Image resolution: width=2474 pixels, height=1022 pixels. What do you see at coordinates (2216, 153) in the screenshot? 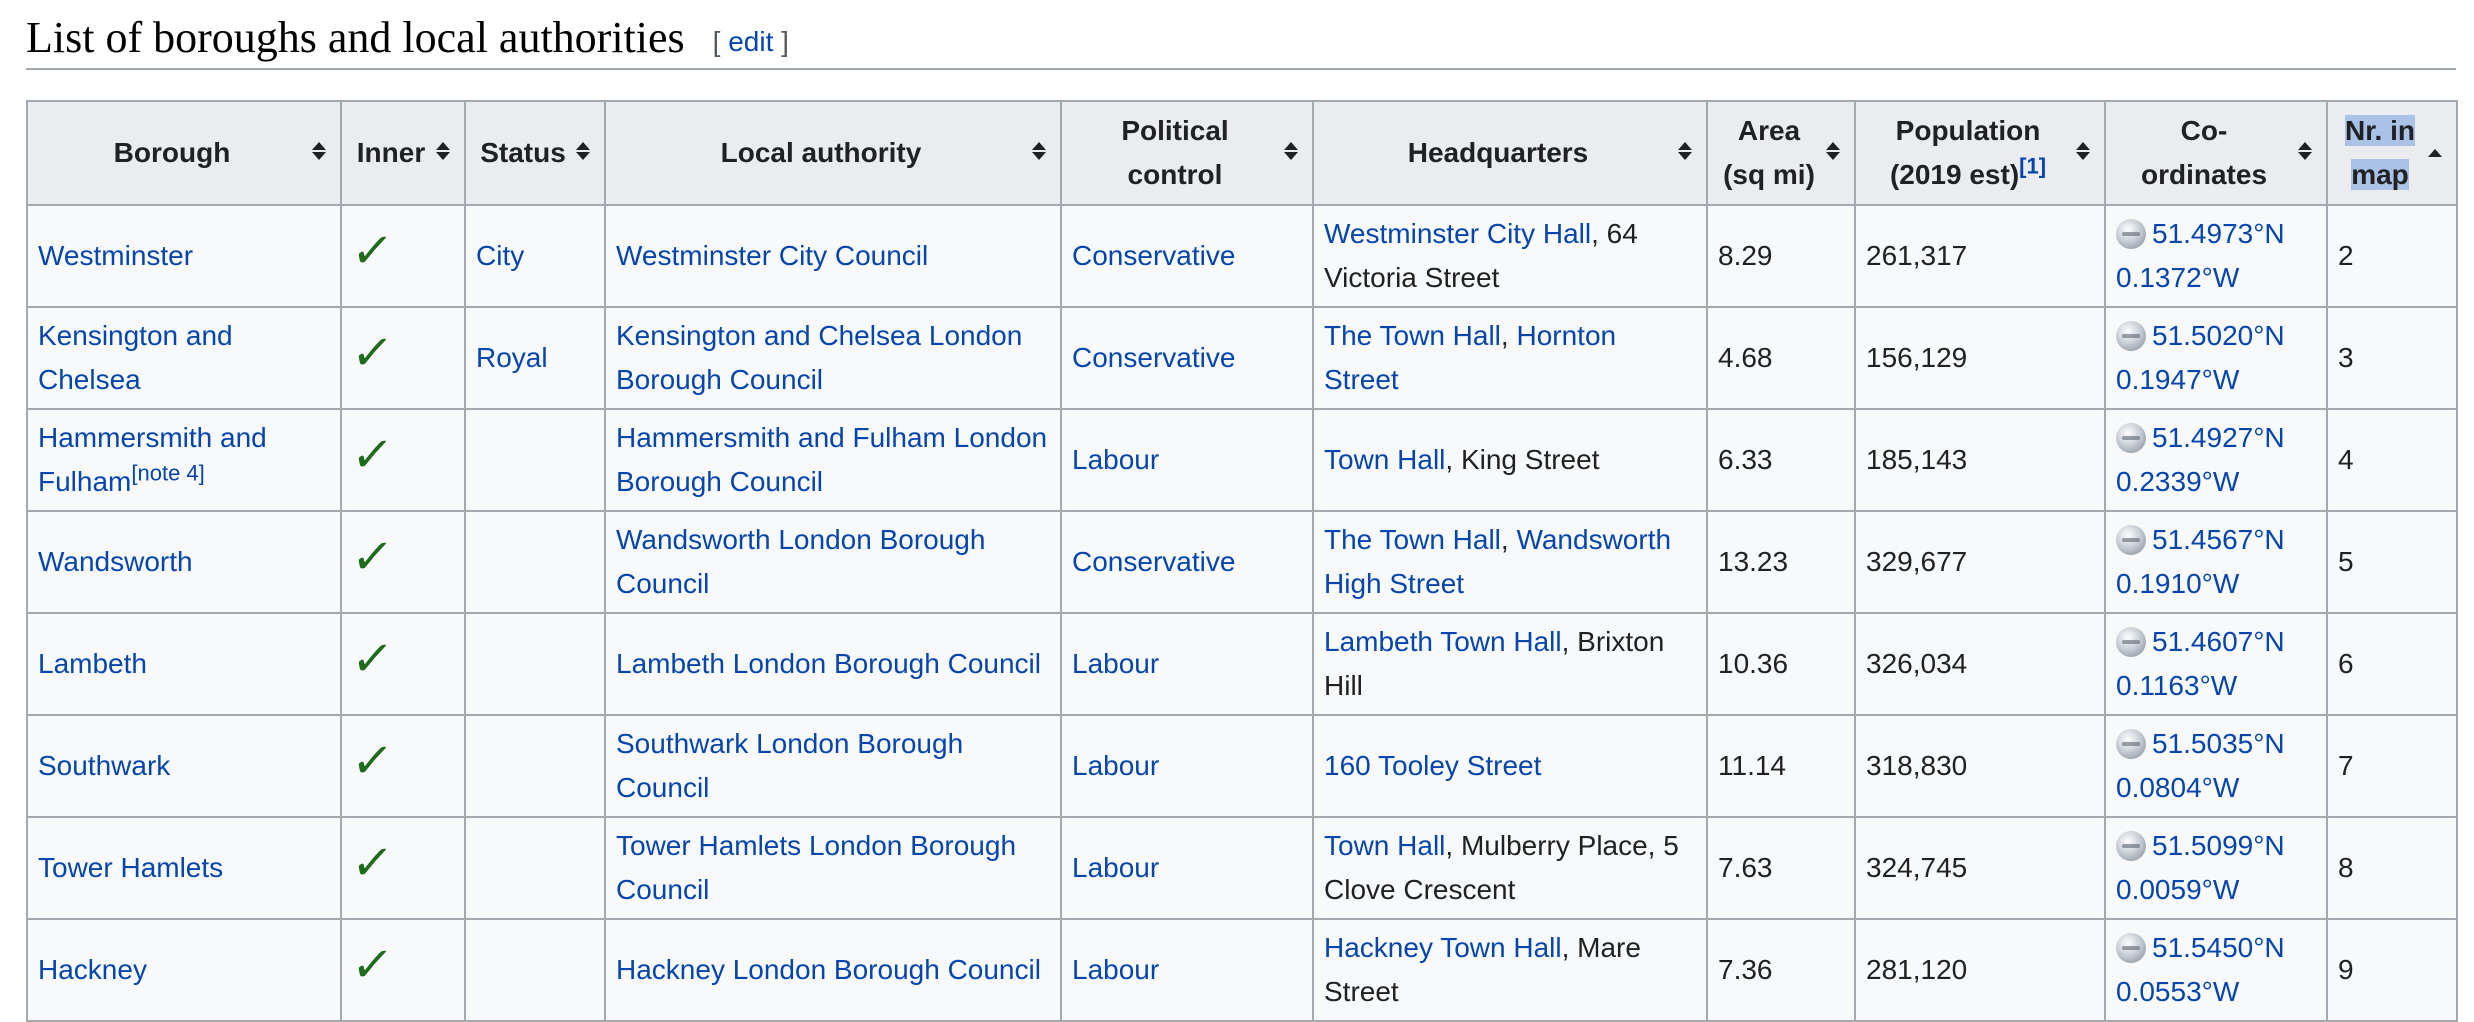
I see `column-header-coordinates: Co-ordinates` at bounding box center [2216, 153].